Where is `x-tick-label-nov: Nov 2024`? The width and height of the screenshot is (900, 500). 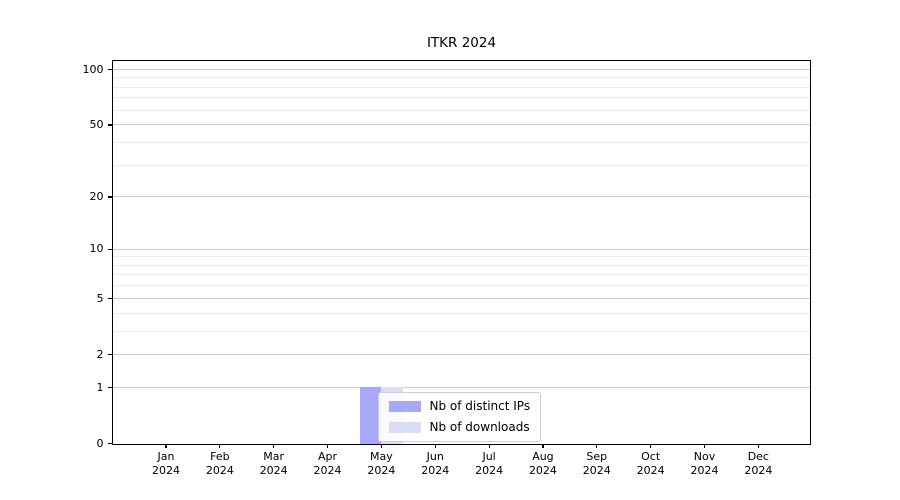
x-tick-label-nov: Nov 2024 is located at coordinates (705, 463).